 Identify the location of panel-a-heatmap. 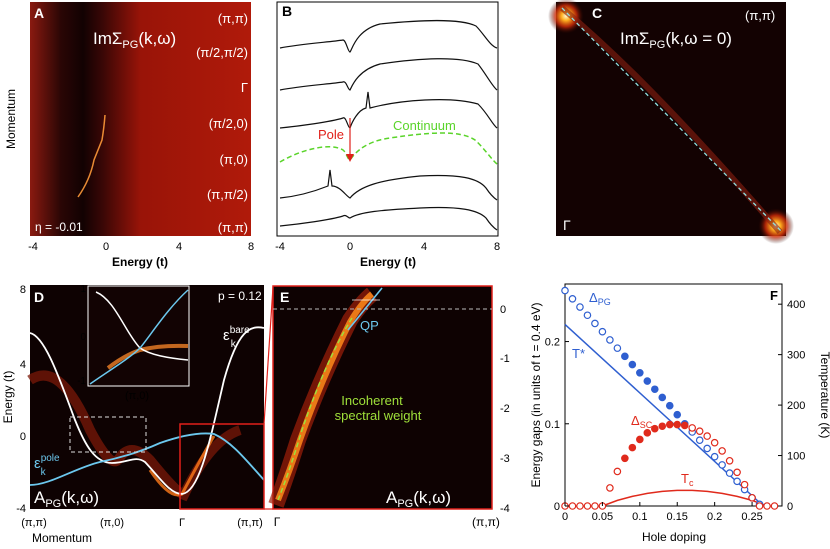
(140, 119).